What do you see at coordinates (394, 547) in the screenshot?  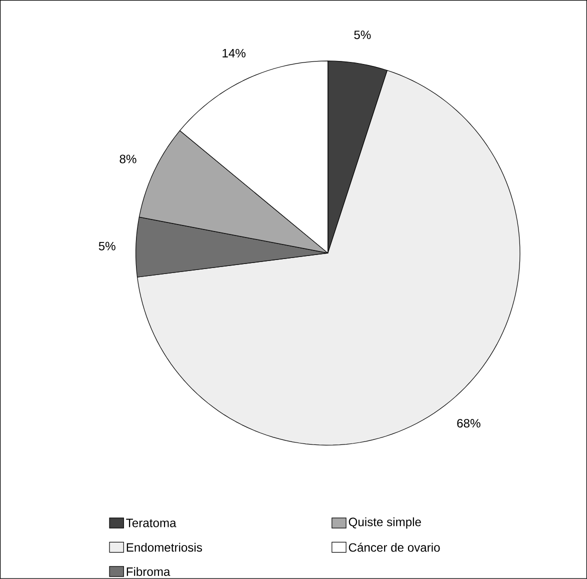 I see `legend-label: Cáncer de ovario` at bounding box center [394, 547].